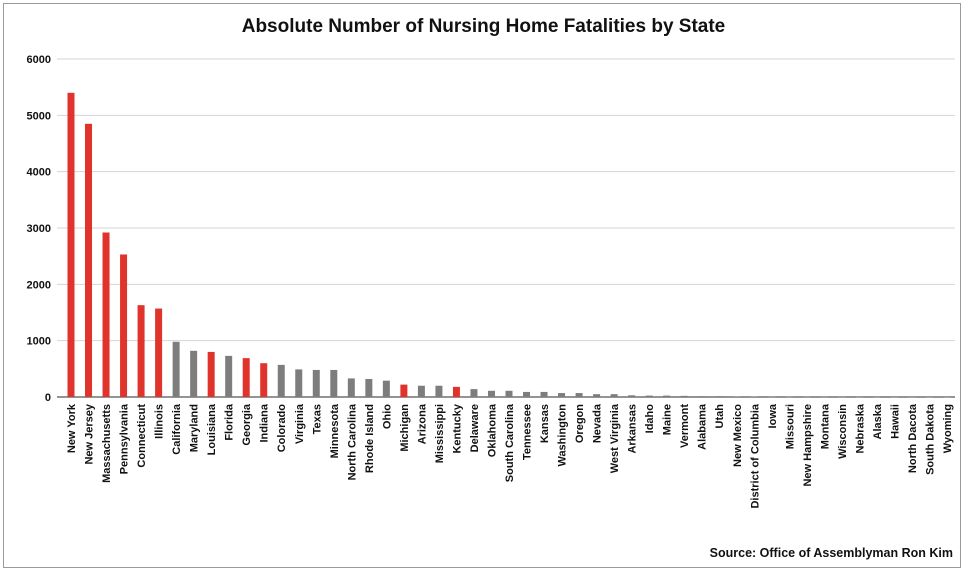  What do you see at coordinates (720, 416) in the screenshot?
I see `x-category-label: Utah` at bounding box center [720, 416].